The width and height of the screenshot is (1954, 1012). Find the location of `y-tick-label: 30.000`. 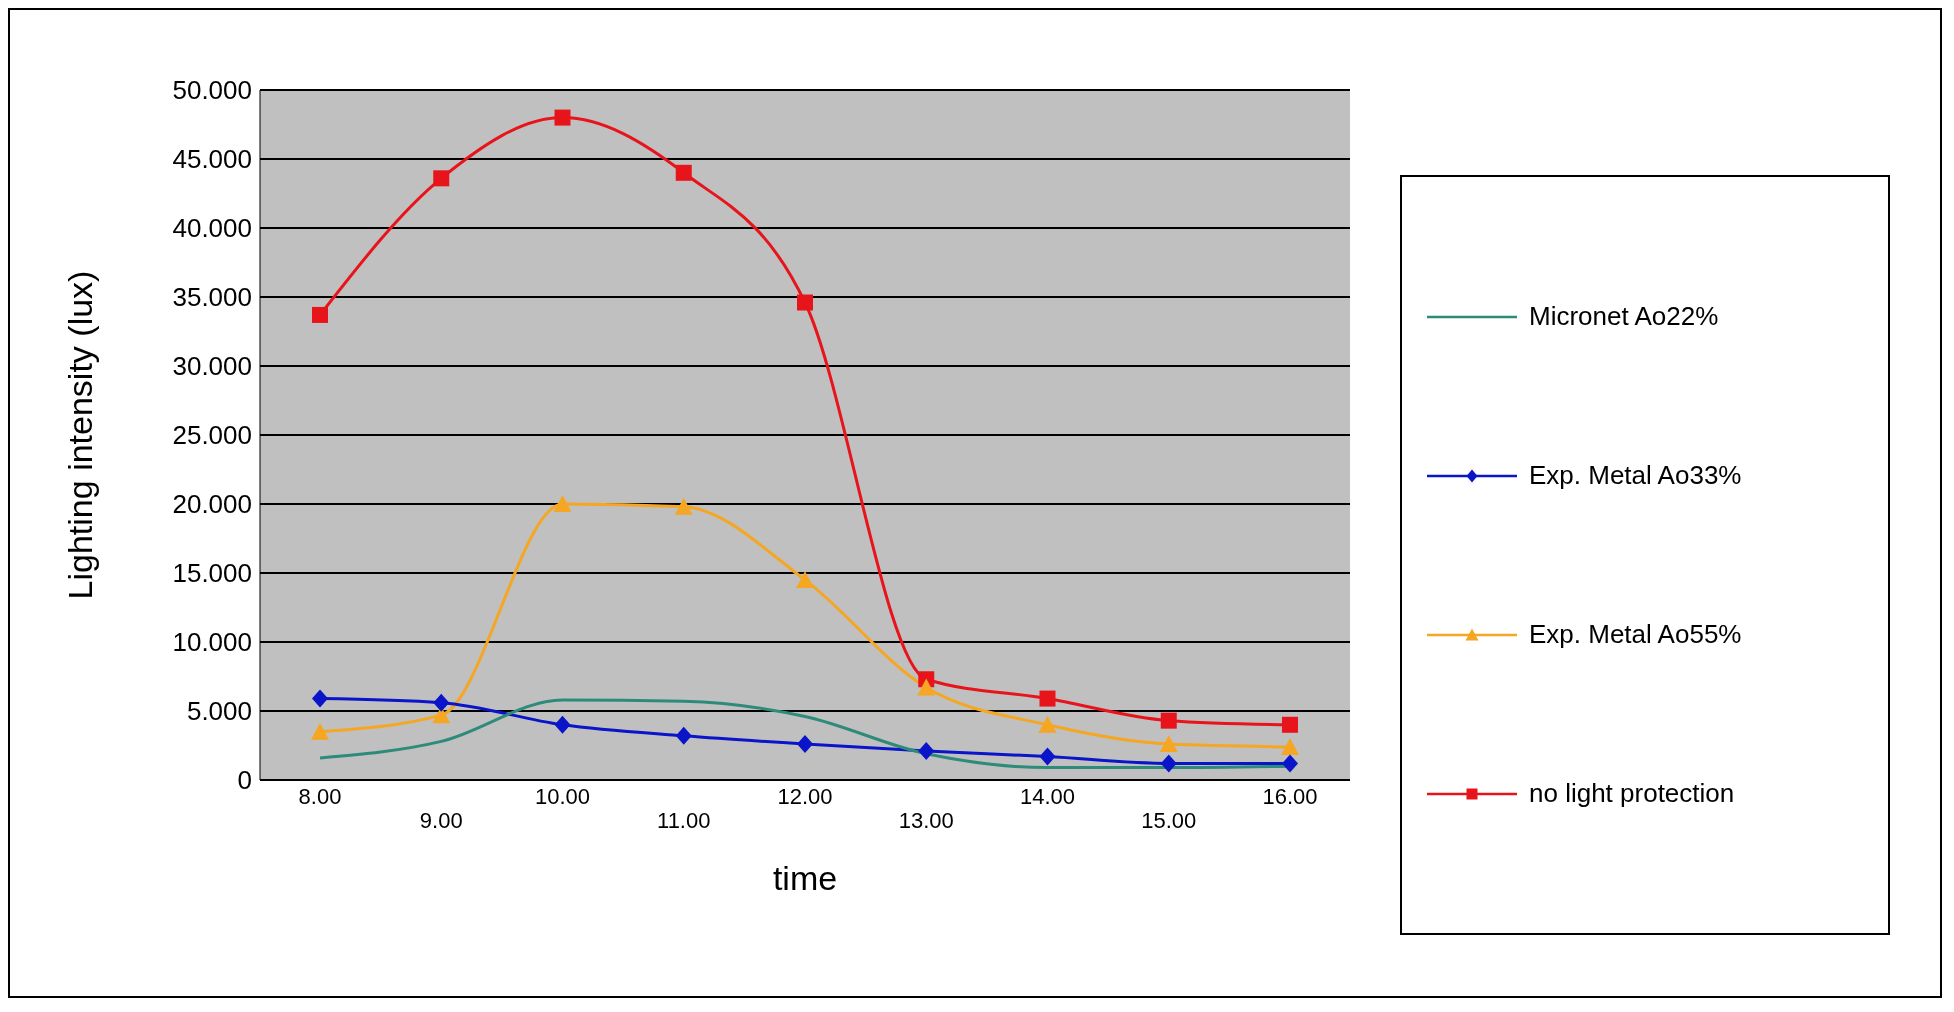

y-tick-label: 30.000 is located at coordinates (212, 366).